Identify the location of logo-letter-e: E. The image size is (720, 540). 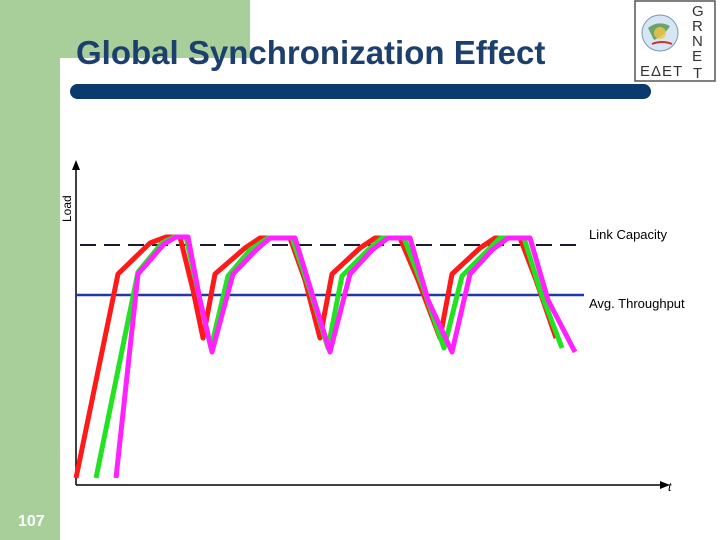
(697, 56).